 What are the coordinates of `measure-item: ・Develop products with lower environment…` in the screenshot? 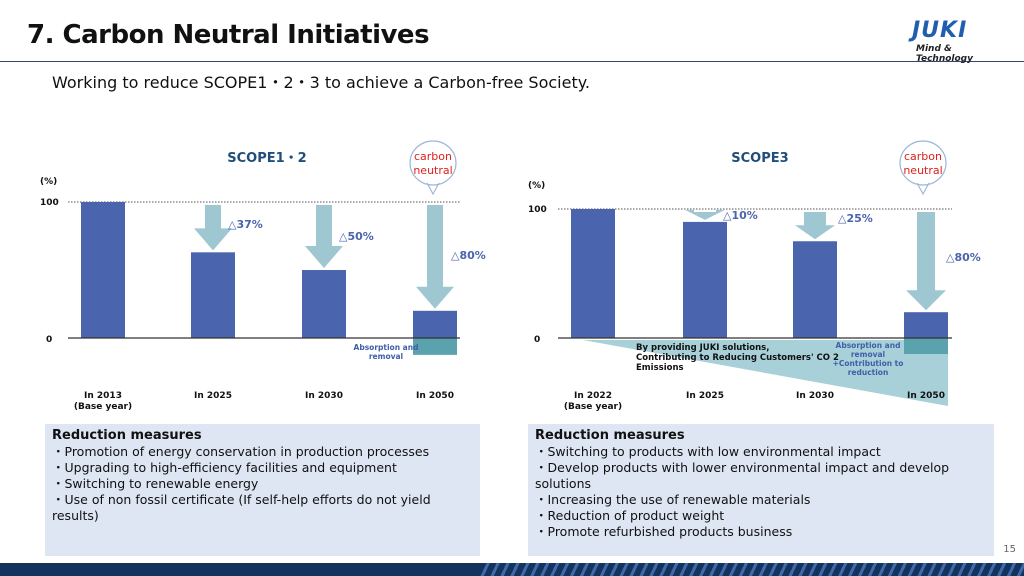 It's located at (742, 475).